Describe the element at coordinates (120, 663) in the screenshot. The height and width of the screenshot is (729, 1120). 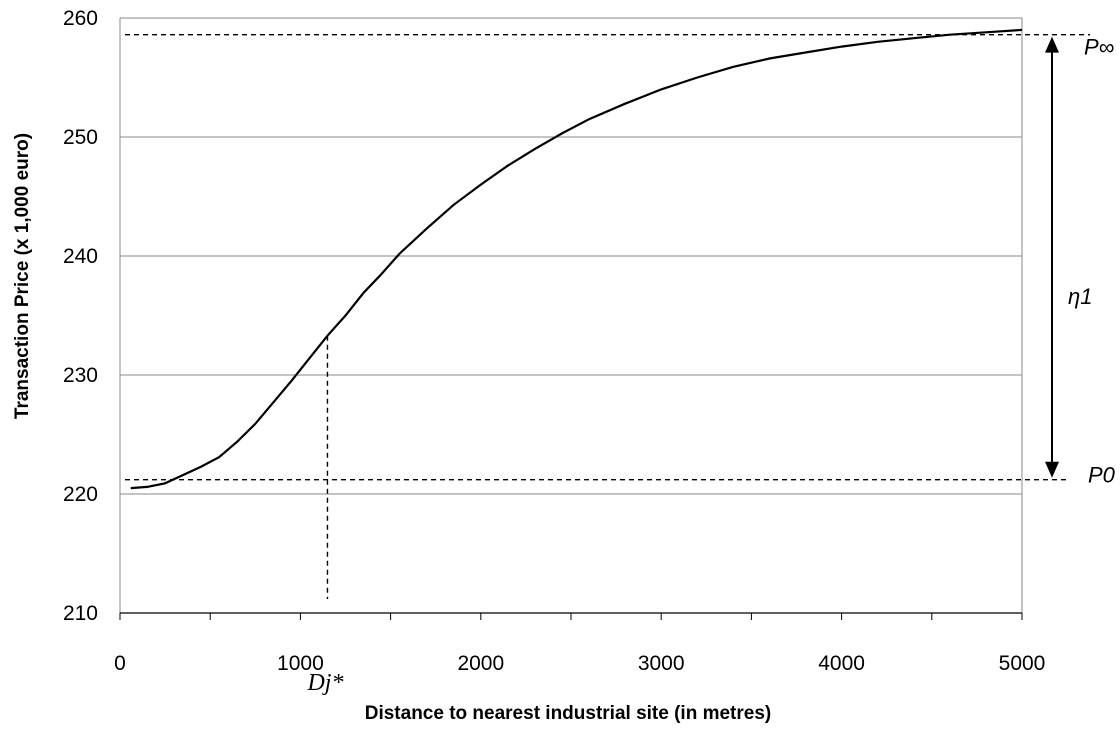
I see `x-tick-label-0: 0` at that location.